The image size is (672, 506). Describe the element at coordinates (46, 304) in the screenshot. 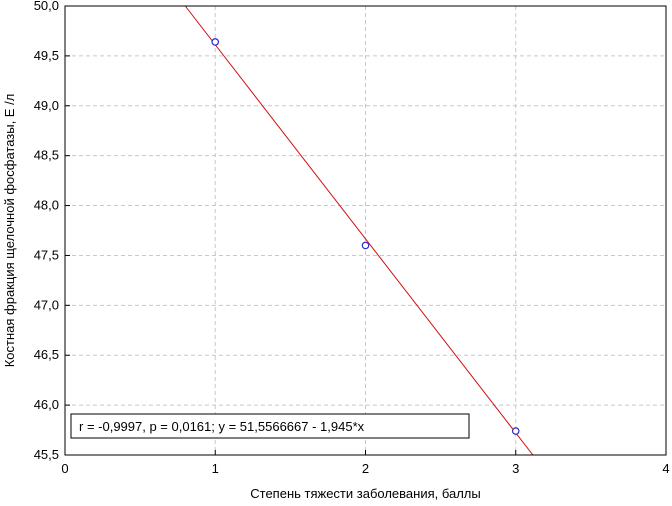

I see `y-tick-label: 47,0` at that location.